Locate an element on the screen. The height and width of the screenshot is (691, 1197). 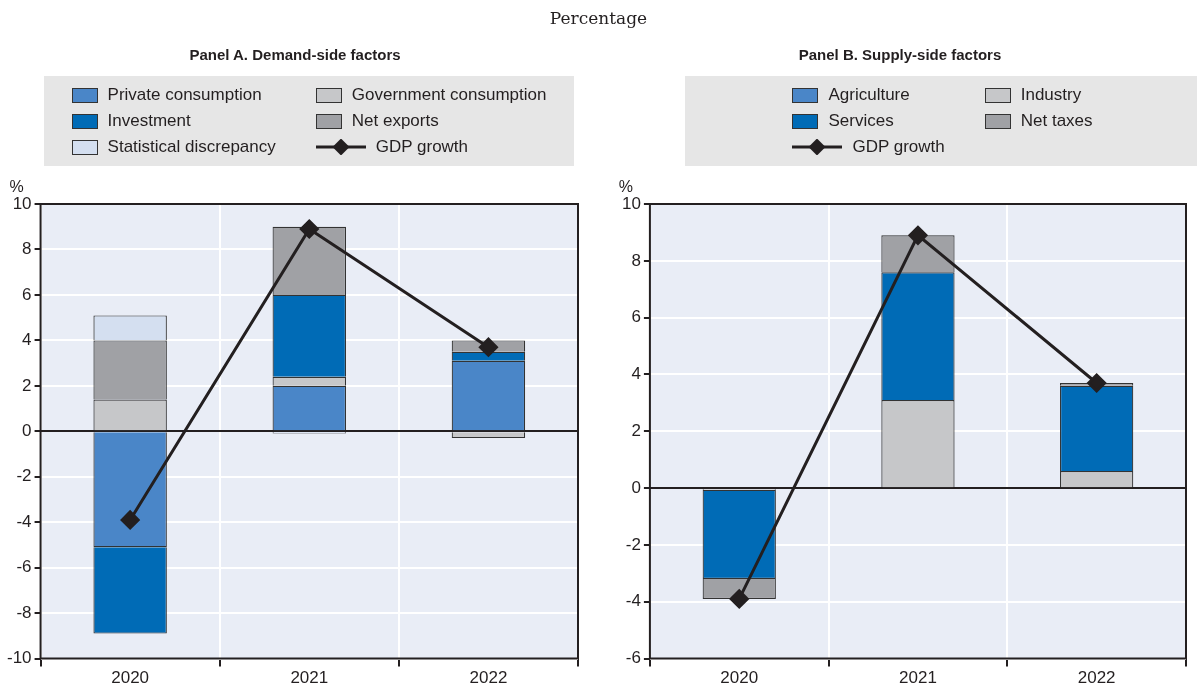
legend-label: Agriculture is located at coordinates (869, 95).